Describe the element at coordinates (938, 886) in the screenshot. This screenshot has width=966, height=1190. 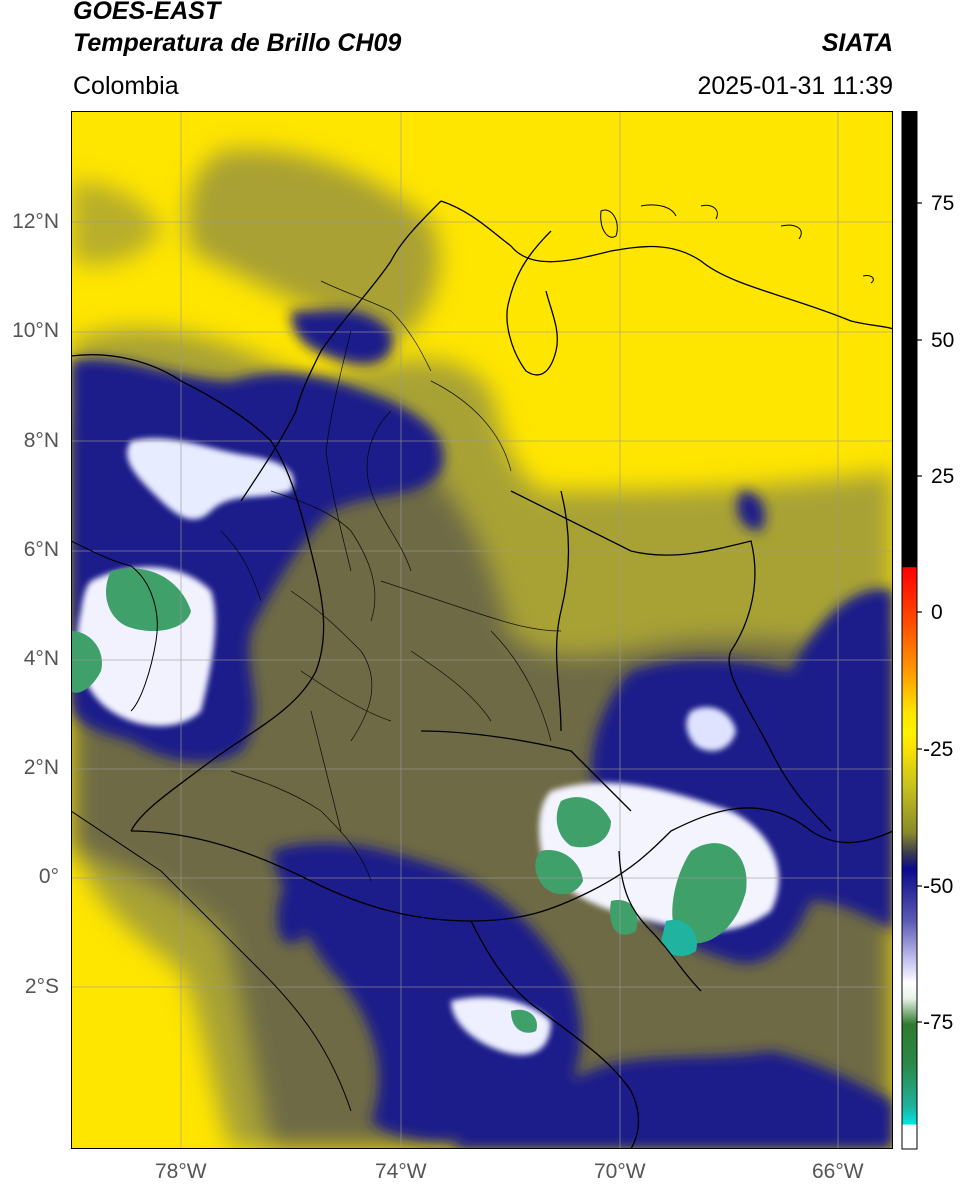
I see `colorbar-label-minus50: -50` at that location.